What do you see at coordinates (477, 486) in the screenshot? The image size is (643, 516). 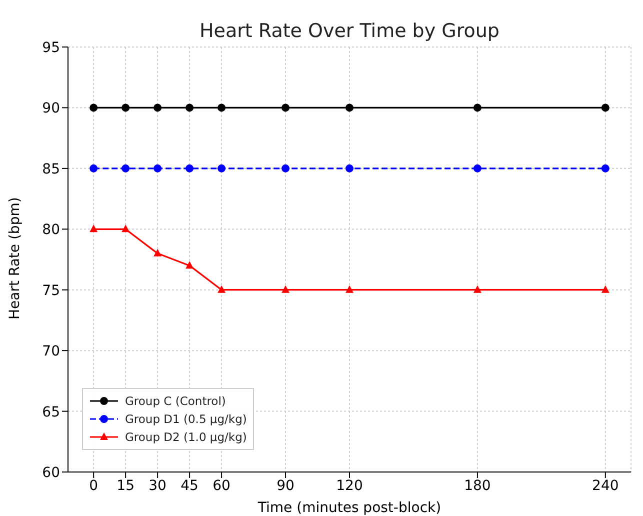 I see `x-tick-label: 180` at bounding box center [477, 486].